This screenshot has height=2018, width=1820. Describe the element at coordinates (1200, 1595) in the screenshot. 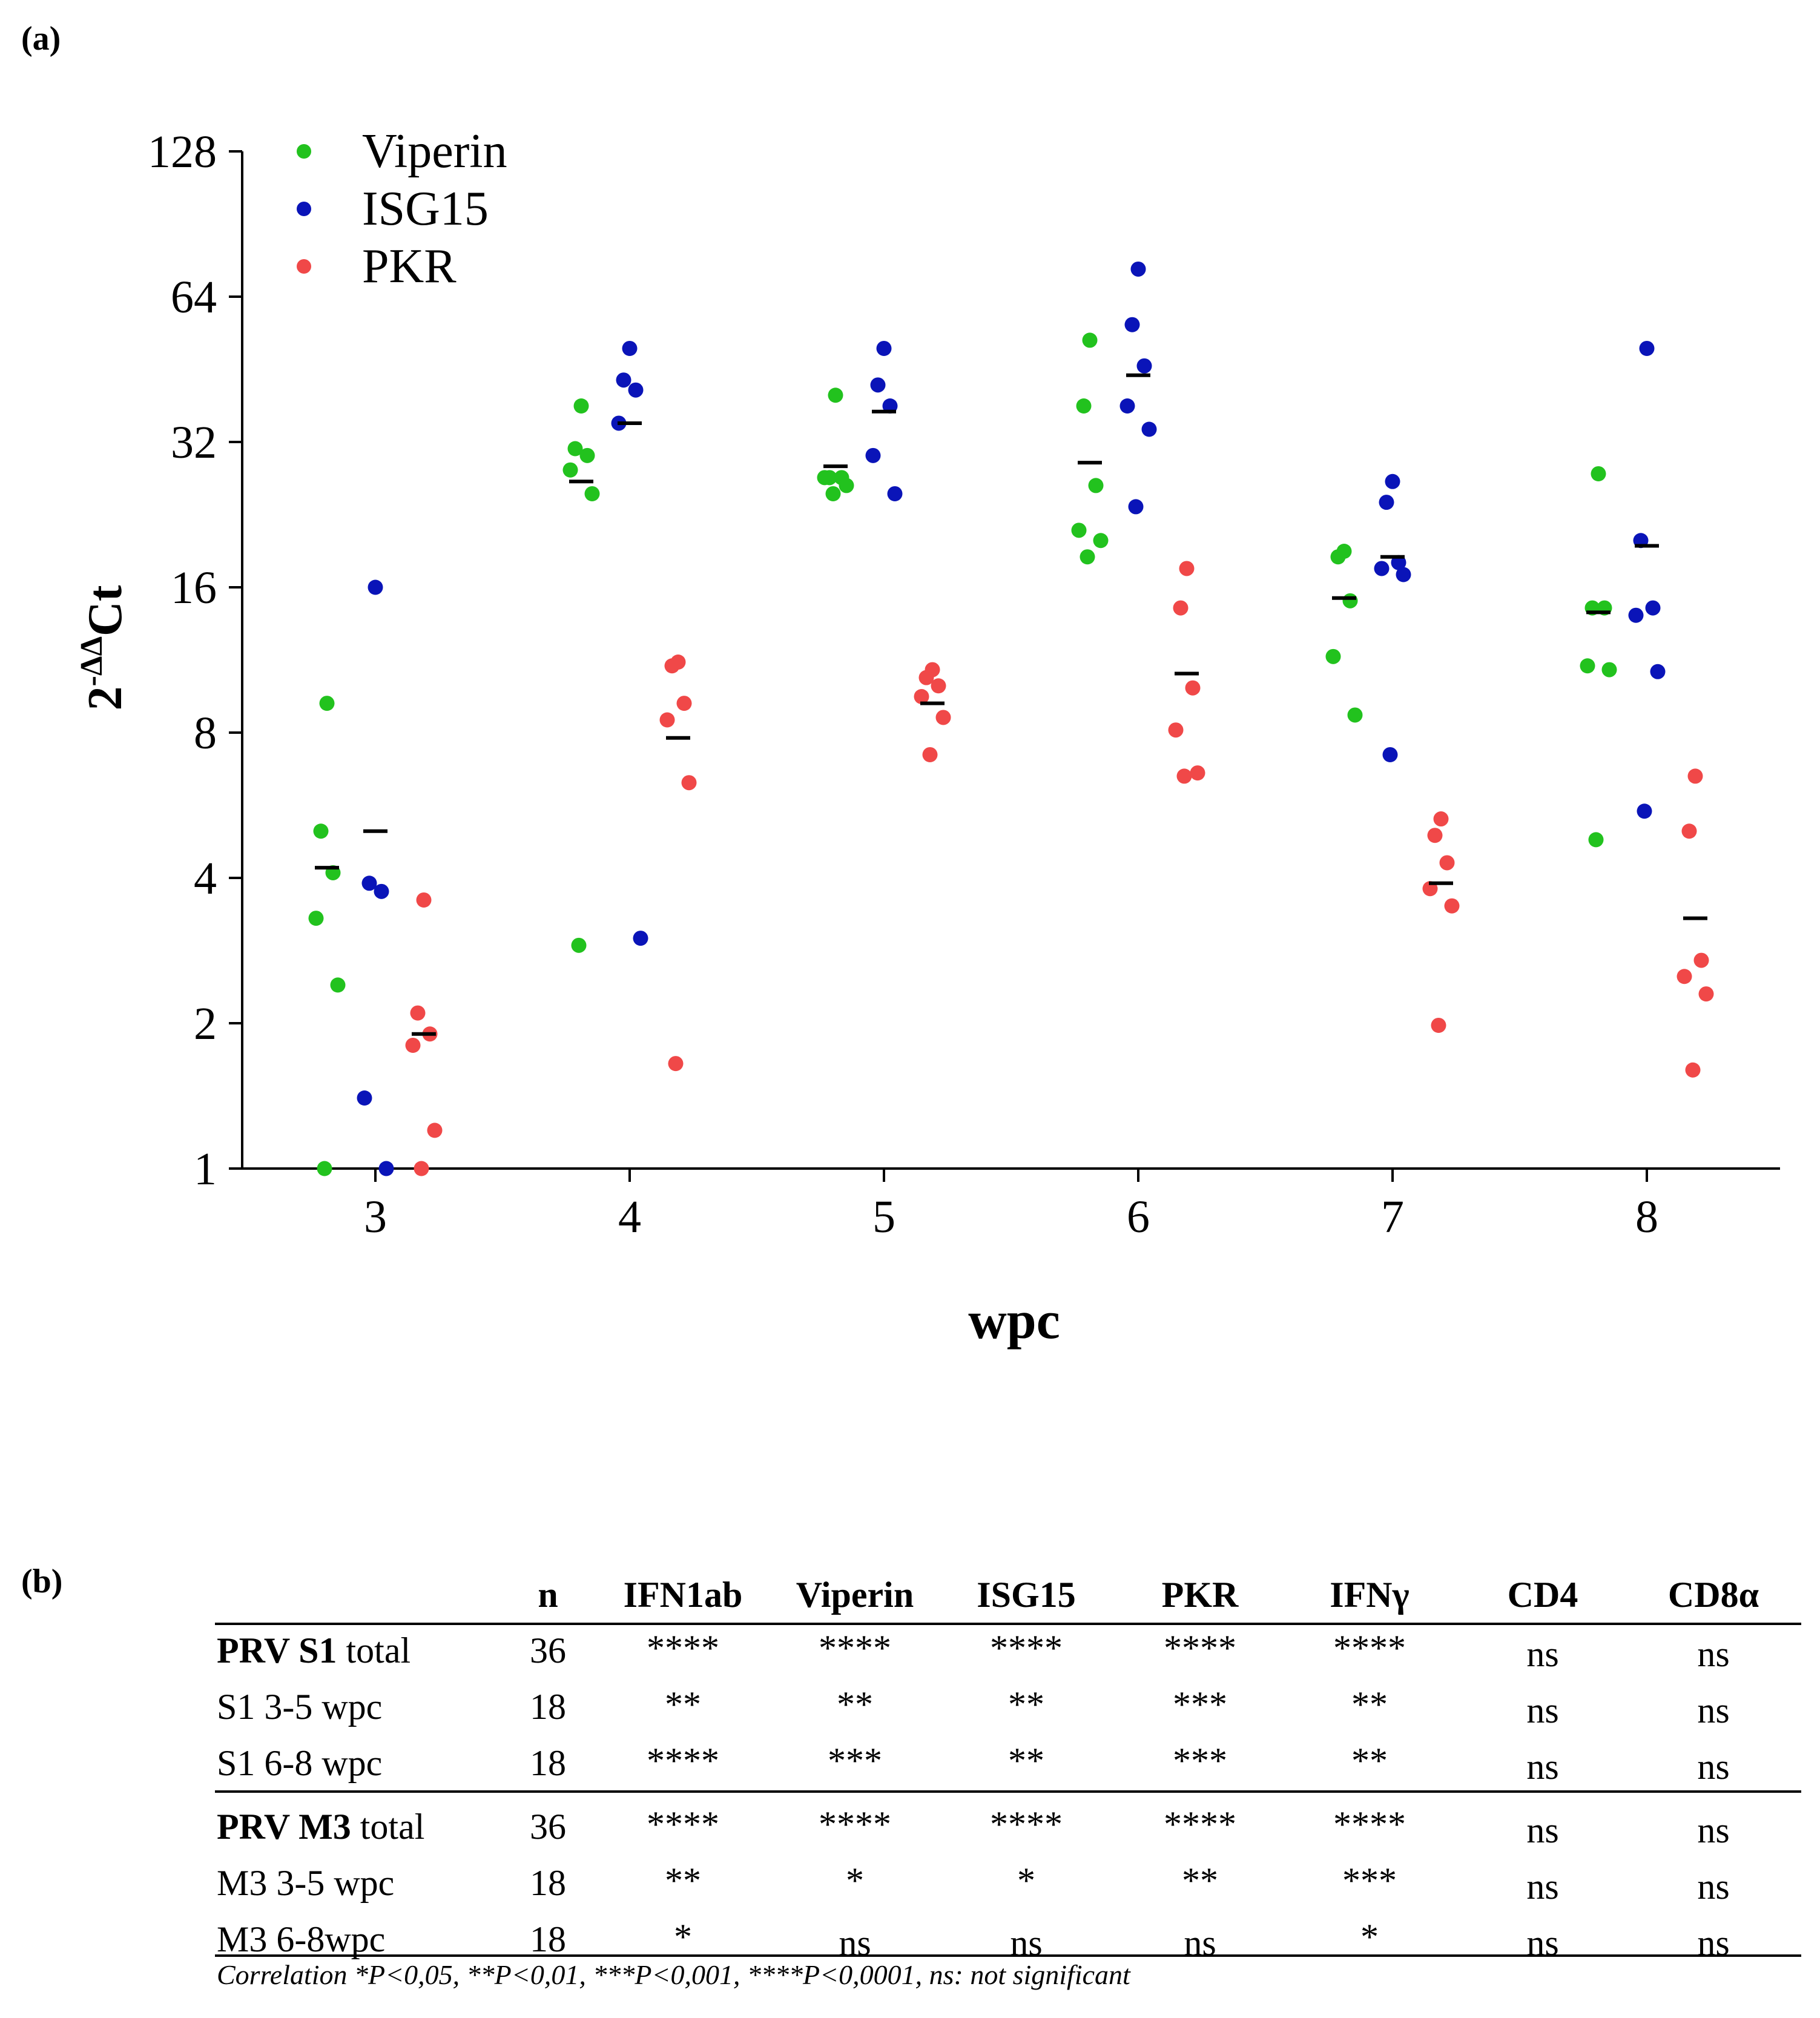

I see `table-header-5: PKR` at that location.